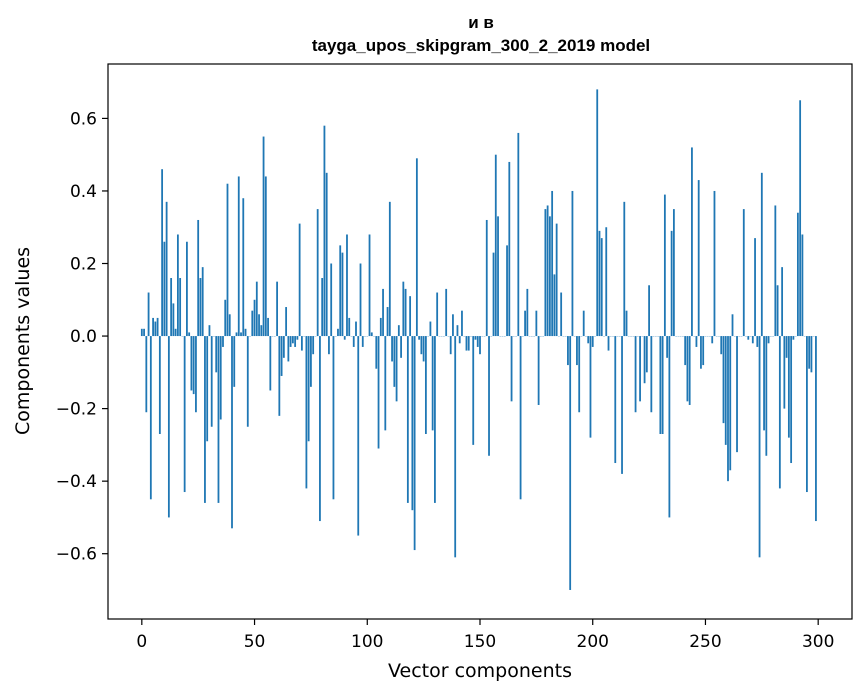  What do you see at coordinates (76, 482) in the screenshot?
I see `y-tick-label: −0.4` at bounding box center [76, 482].